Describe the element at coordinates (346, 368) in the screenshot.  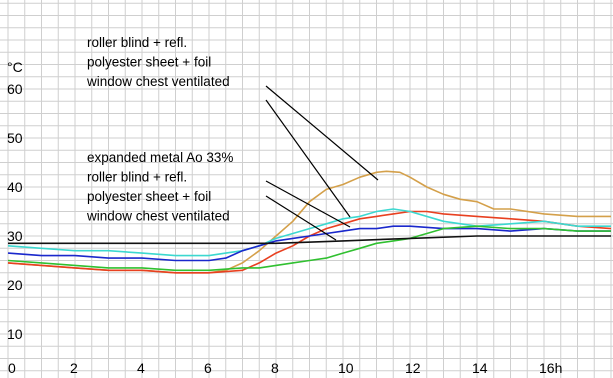
I see `x-tick-label: 10` at that location.